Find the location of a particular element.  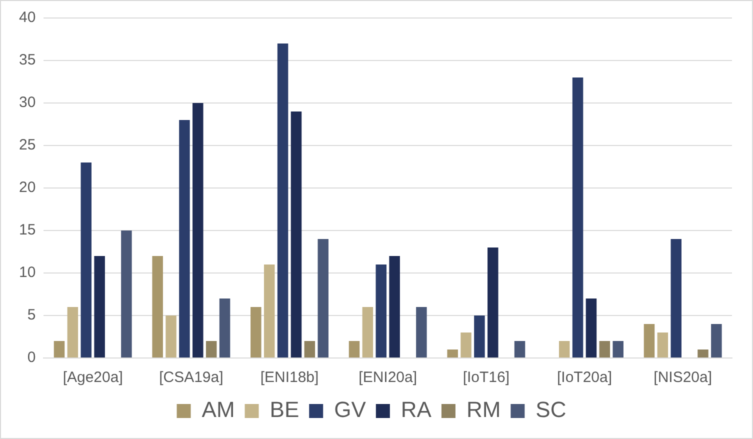

legend-label: AM is located at coordinates (218, 409).